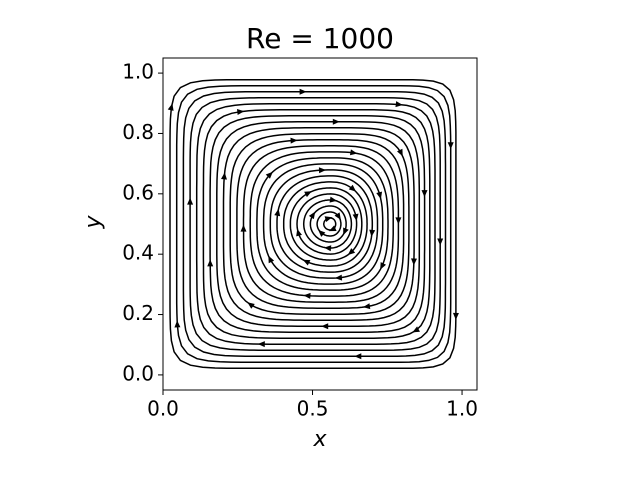 The width and height of the screenshot is (640, 480). Describe the element at coordinates (93, 222) in the screenshot. I see `y-axis-label: y` at that location.